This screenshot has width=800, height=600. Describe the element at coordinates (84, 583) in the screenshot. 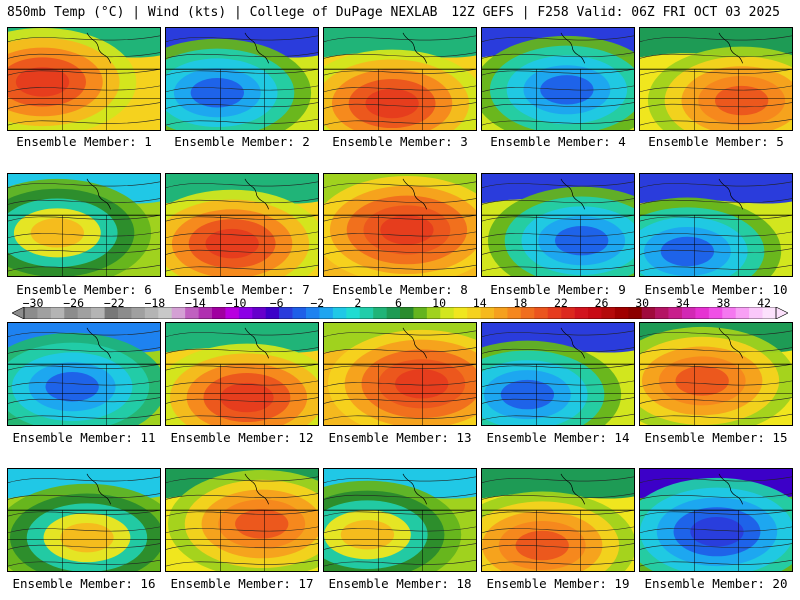

I see `ensemble-member-label: Ensemble Member: 16` at that location.